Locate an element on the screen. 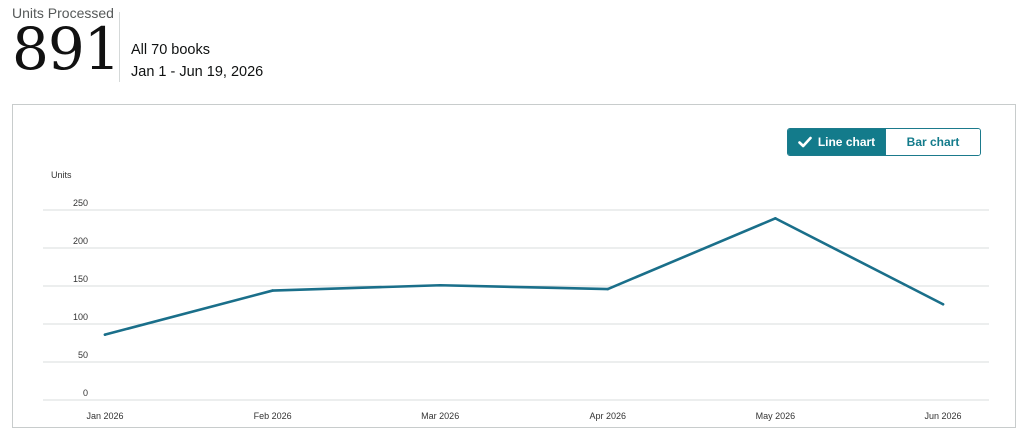 The height and width of the screenshot is (438, 1024). date-range: Jan 1 - Jun 19, 2026 is located at coordinates (197, 72).